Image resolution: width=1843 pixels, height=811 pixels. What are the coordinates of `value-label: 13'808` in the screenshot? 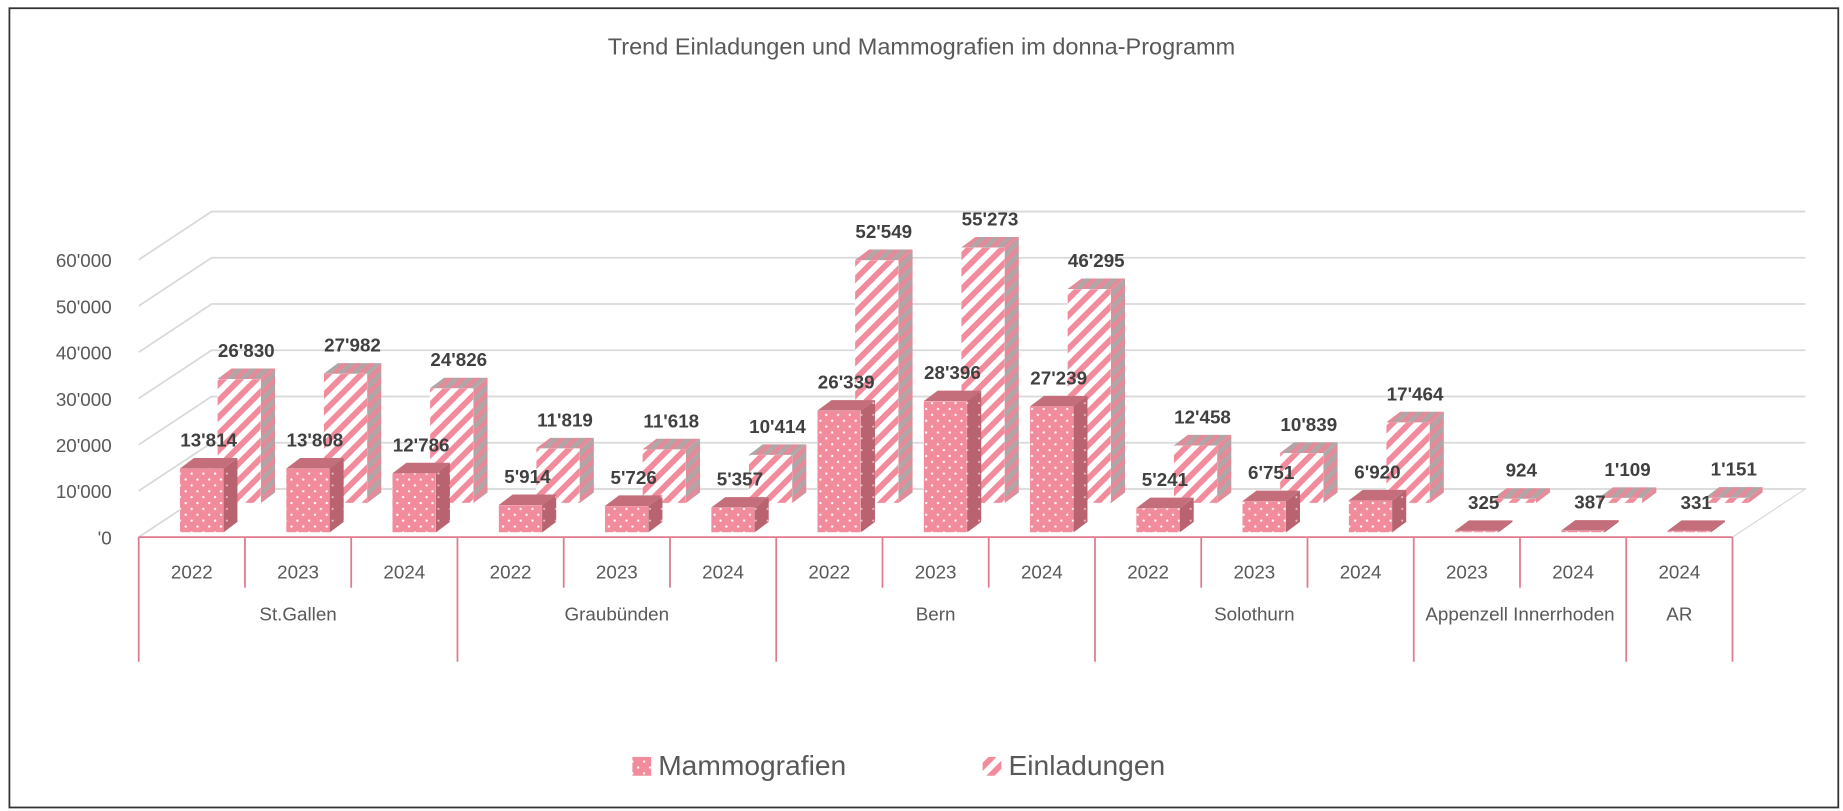 It's located at (315, 440).